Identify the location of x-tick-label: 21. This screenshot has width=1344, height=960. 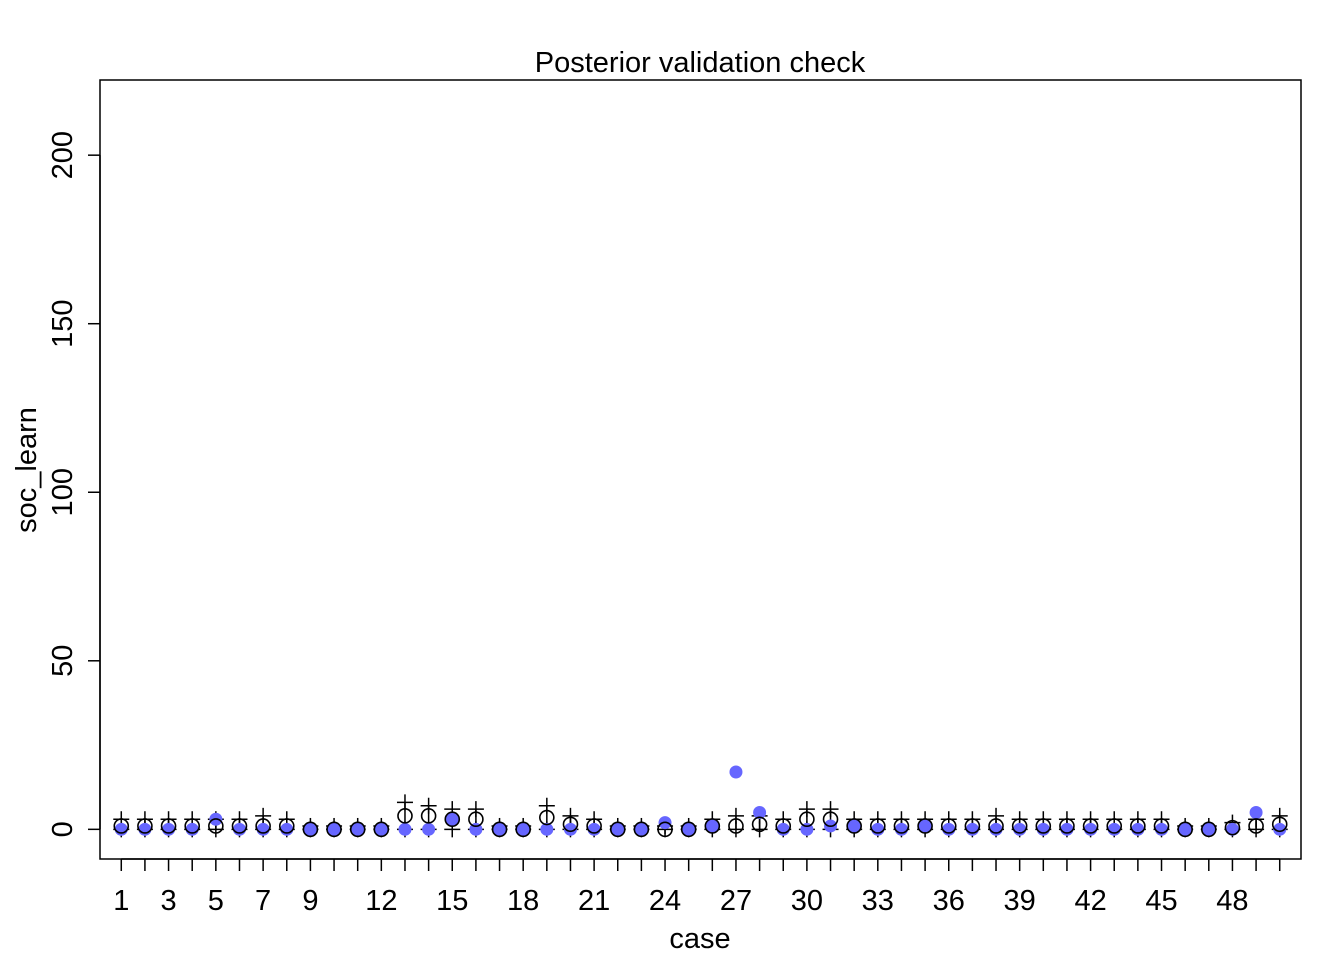
(594, 901).